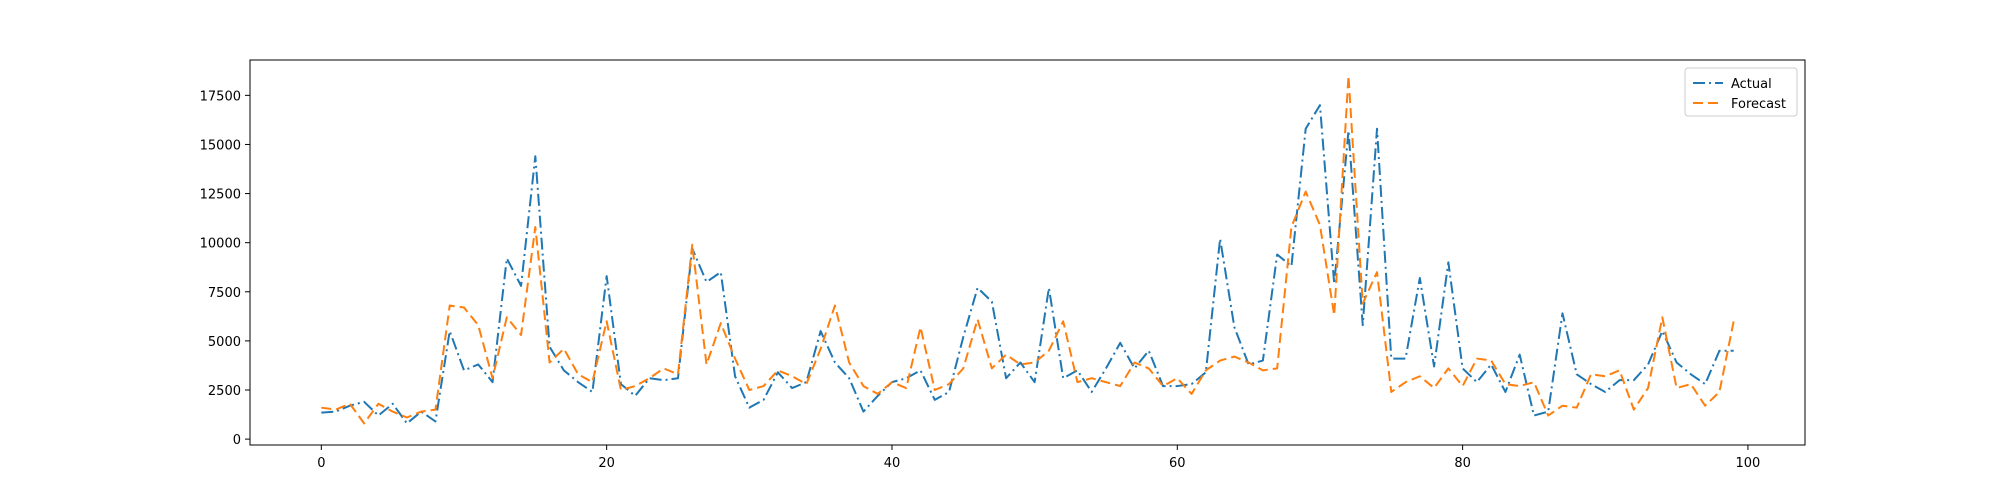 The image size is (2000, 500). I want to click on y-tick-label: 17500, so click(220, 96).